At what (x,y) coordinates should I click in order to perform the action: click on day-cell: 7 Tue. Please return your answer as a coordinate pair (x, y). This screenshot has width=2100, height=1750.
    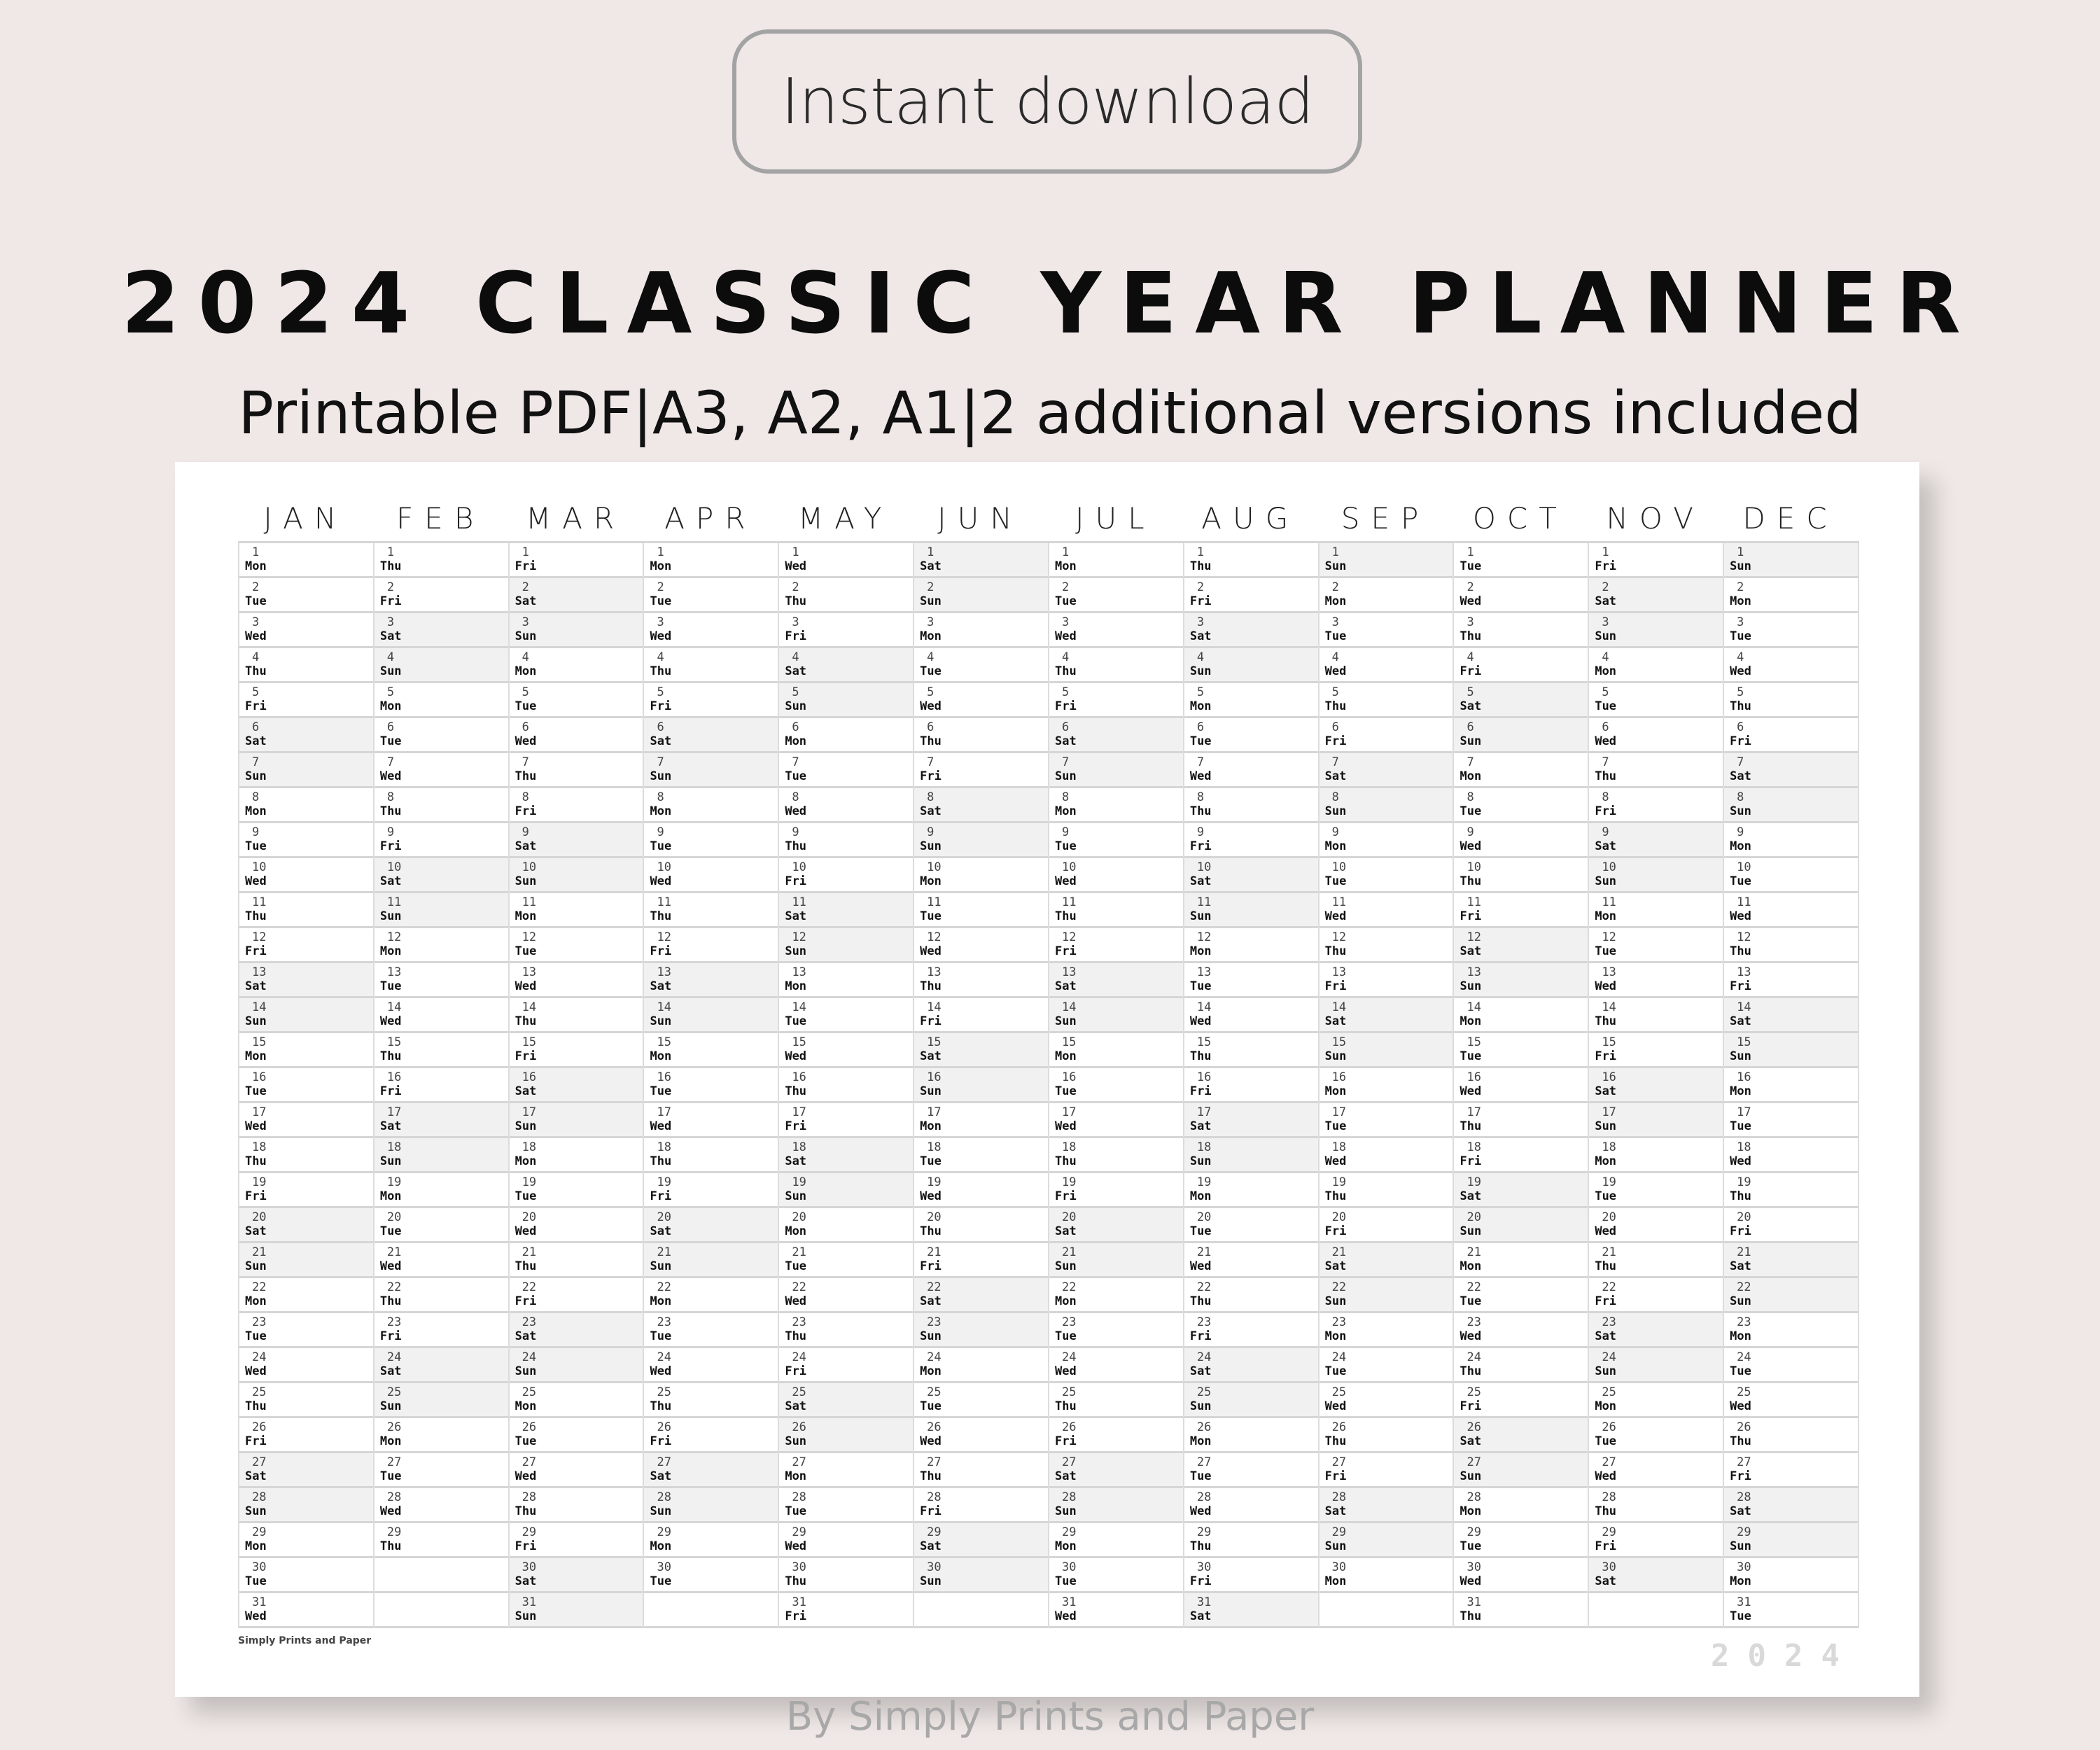
    Looking at the image, I should click on (846, 770).